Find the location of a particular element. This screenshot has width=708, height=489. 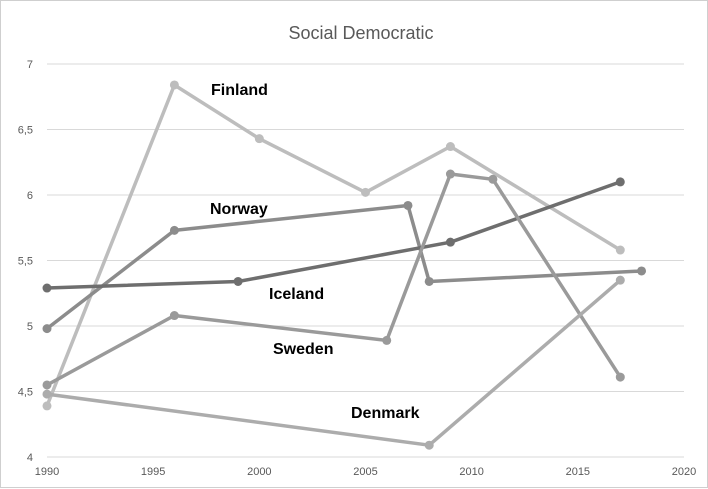

series-label-norway: Norway is located at coordinates (239, 209).